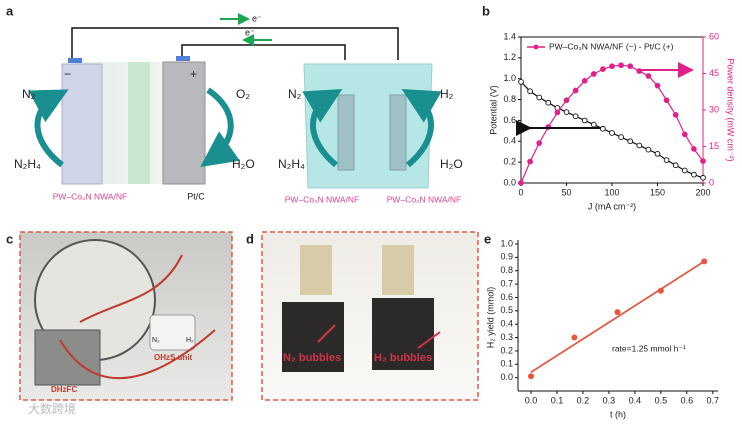 This screenshot has height=424, width=742. What do you see at coordinates (506, 310) in the screenshot?
I see `y-tick-label: 0.5` at bounding box center [506, 310].